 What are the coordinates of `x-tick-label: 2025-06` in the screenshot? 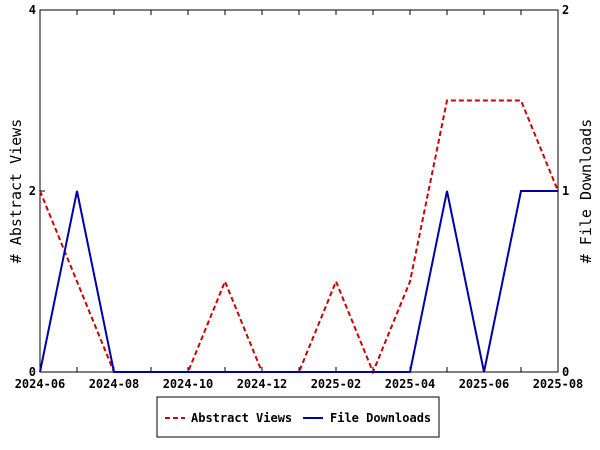 It's located at (484, 384).